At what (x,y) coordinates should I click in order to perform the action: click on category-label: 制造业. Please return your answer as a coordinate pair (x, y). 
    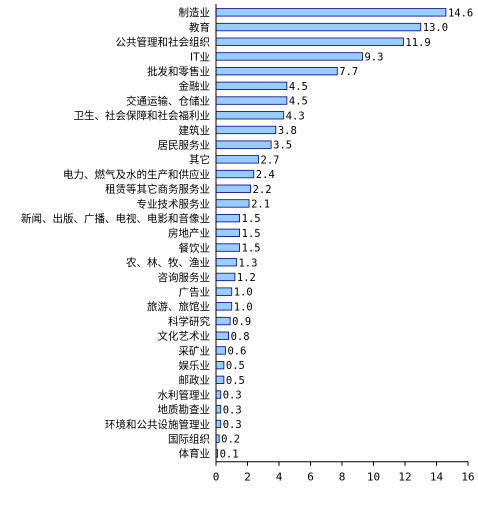
    Looking at the image, I should click on (195, 12).